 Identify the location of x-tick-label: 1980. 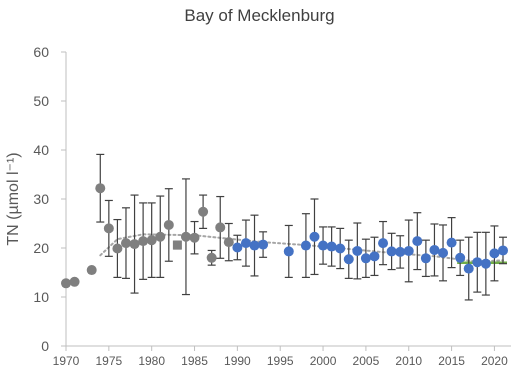
(151, 361).